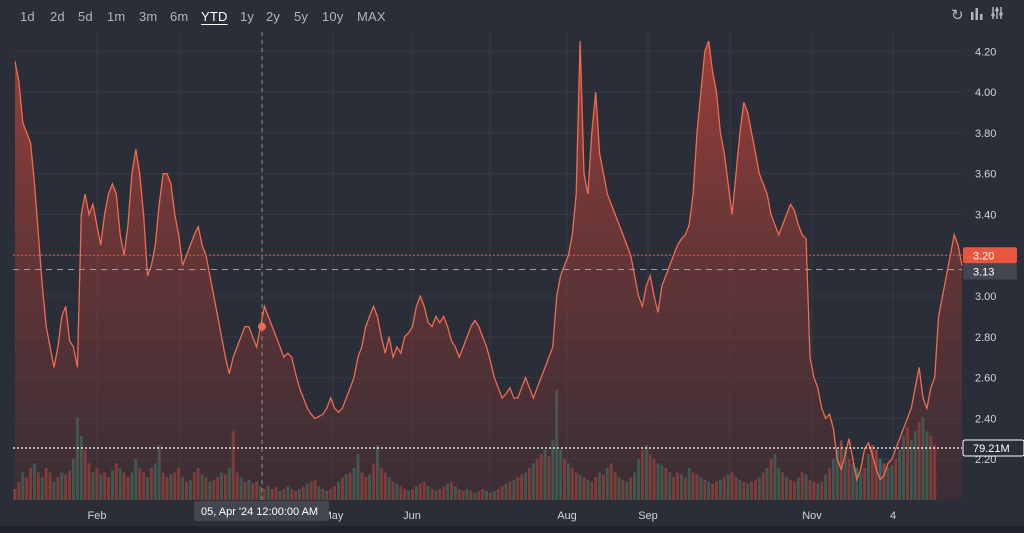 This screenshot has width=1024, height=533. I want to click on range-ytd: YTD, so click(214, 16).